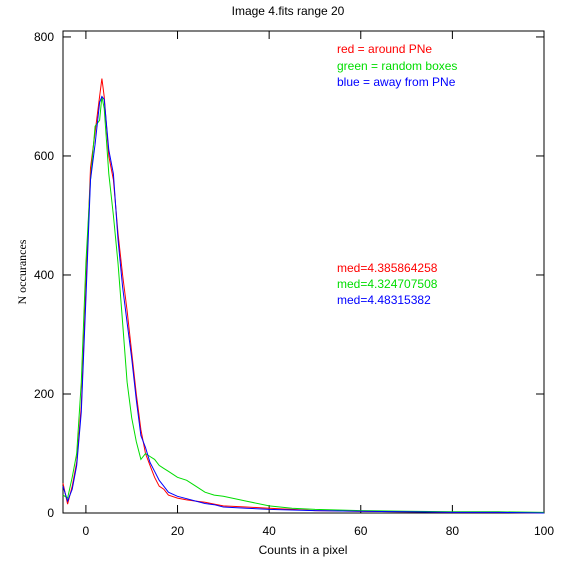 Image resolution: width=574 pixels, height=574 pixels. Describe the element at coordinates (22, 271) in the screenshot. I see `y-axis-label: N occurances` at that location.